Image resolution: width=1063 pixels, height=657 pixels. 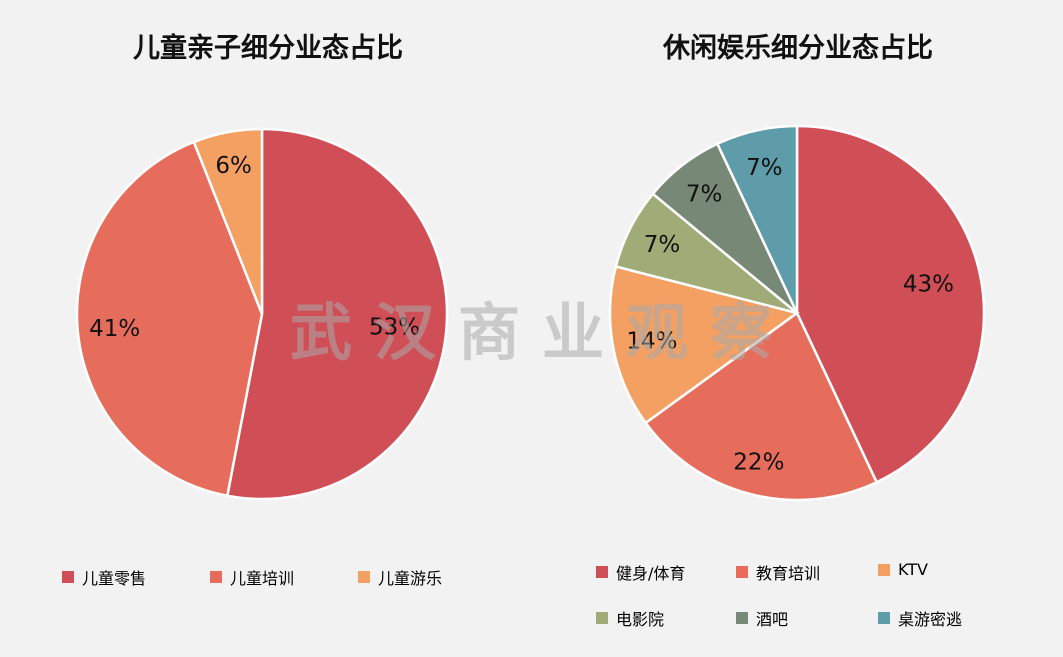 I want to click on chart-title-kids: 儿童亲子细分业态占比, so click(x=268, y=48).